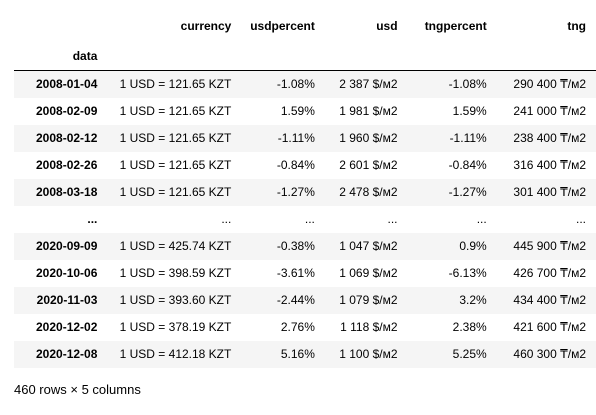  What do you see at coordinates (467, 273) in the screenshot?
I see `cell-tngpercent: -6.13%` at bounding box center [467, 273].